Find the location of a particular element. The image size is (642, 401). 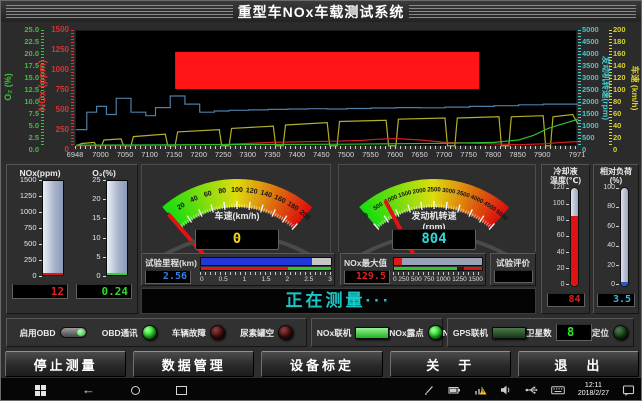

network-warning-icon is located at coordinates (480, 390).